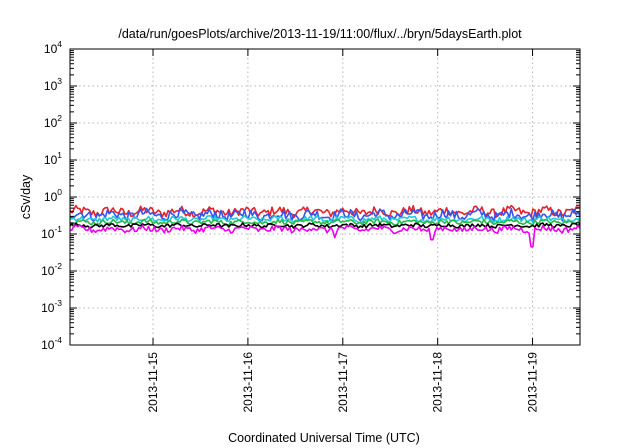 This screenshot has width=640, height=448. What do you see at coordinates (51, 343) in the screenshot?
I see `y-tick-label: 10⁻⁴` at bounding box center [51, 343].